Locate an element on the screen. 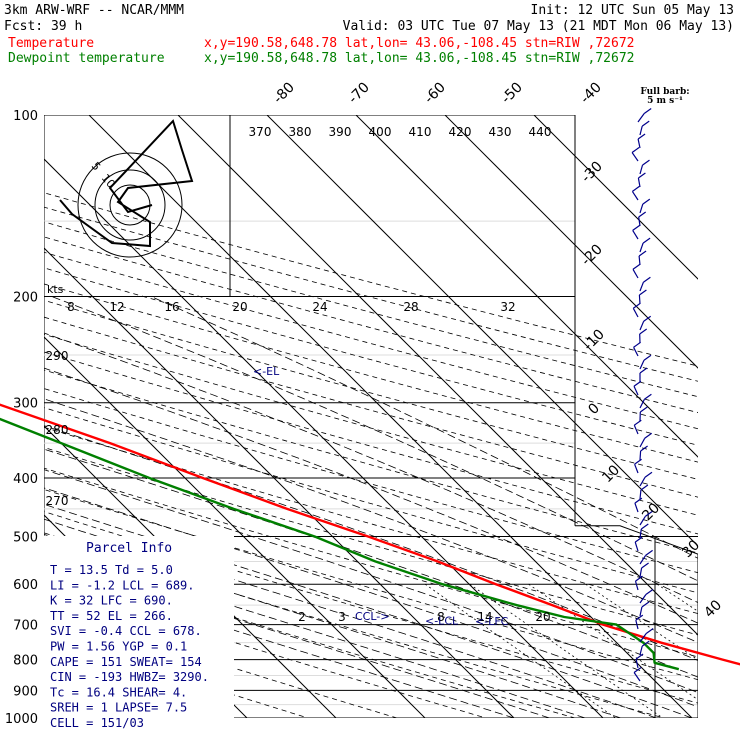  lfc-marker: <-LFC is located at coordinates (492, 621).